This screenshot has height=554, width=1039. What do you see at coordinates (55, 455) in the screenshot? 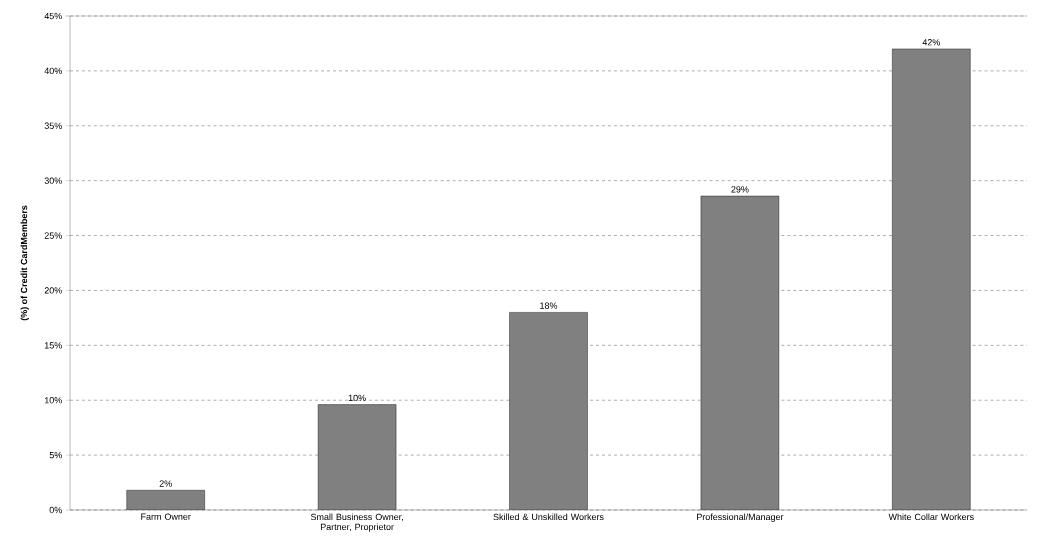
I see `y-tick-label: 5%` at bounding box center [55, 455].